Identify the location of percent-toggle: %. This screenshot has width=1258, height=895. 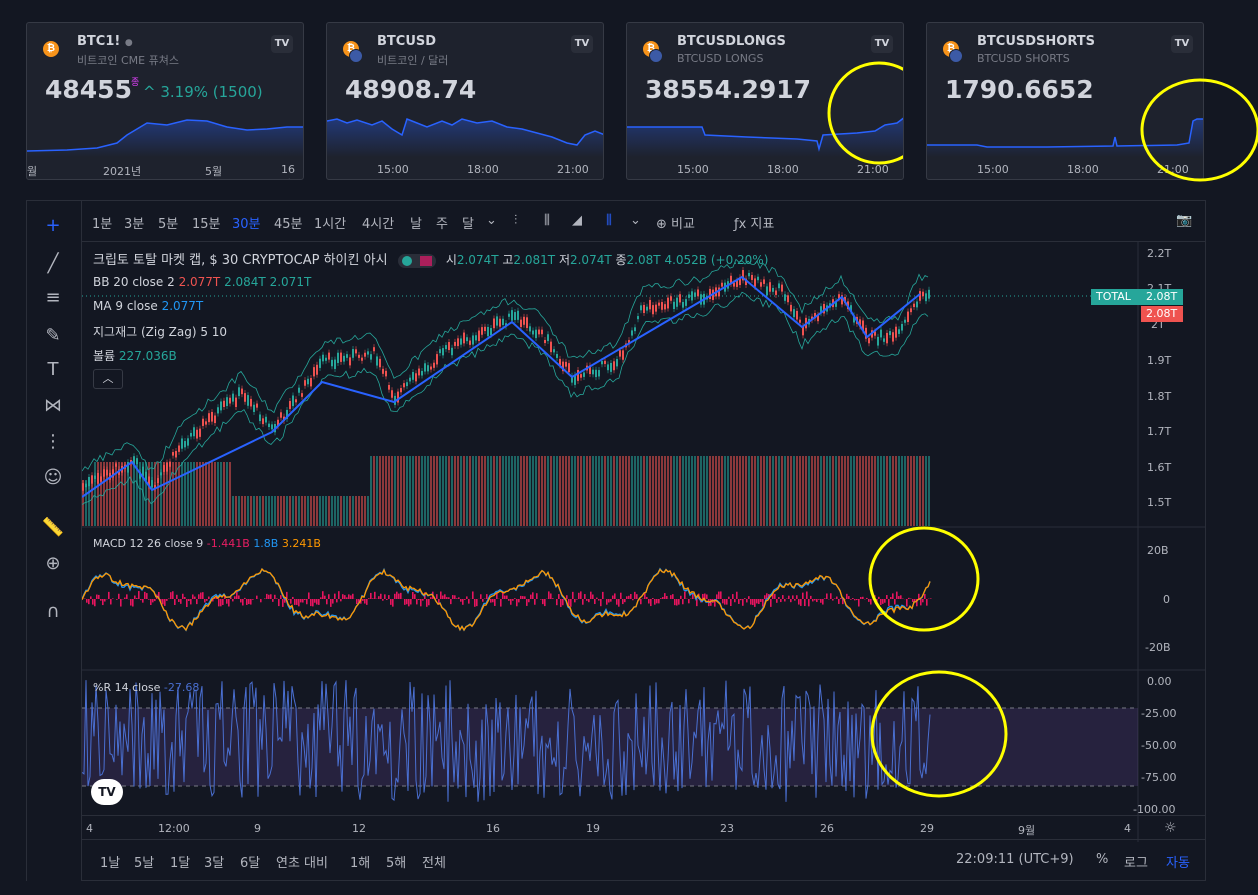
(1102, 859).